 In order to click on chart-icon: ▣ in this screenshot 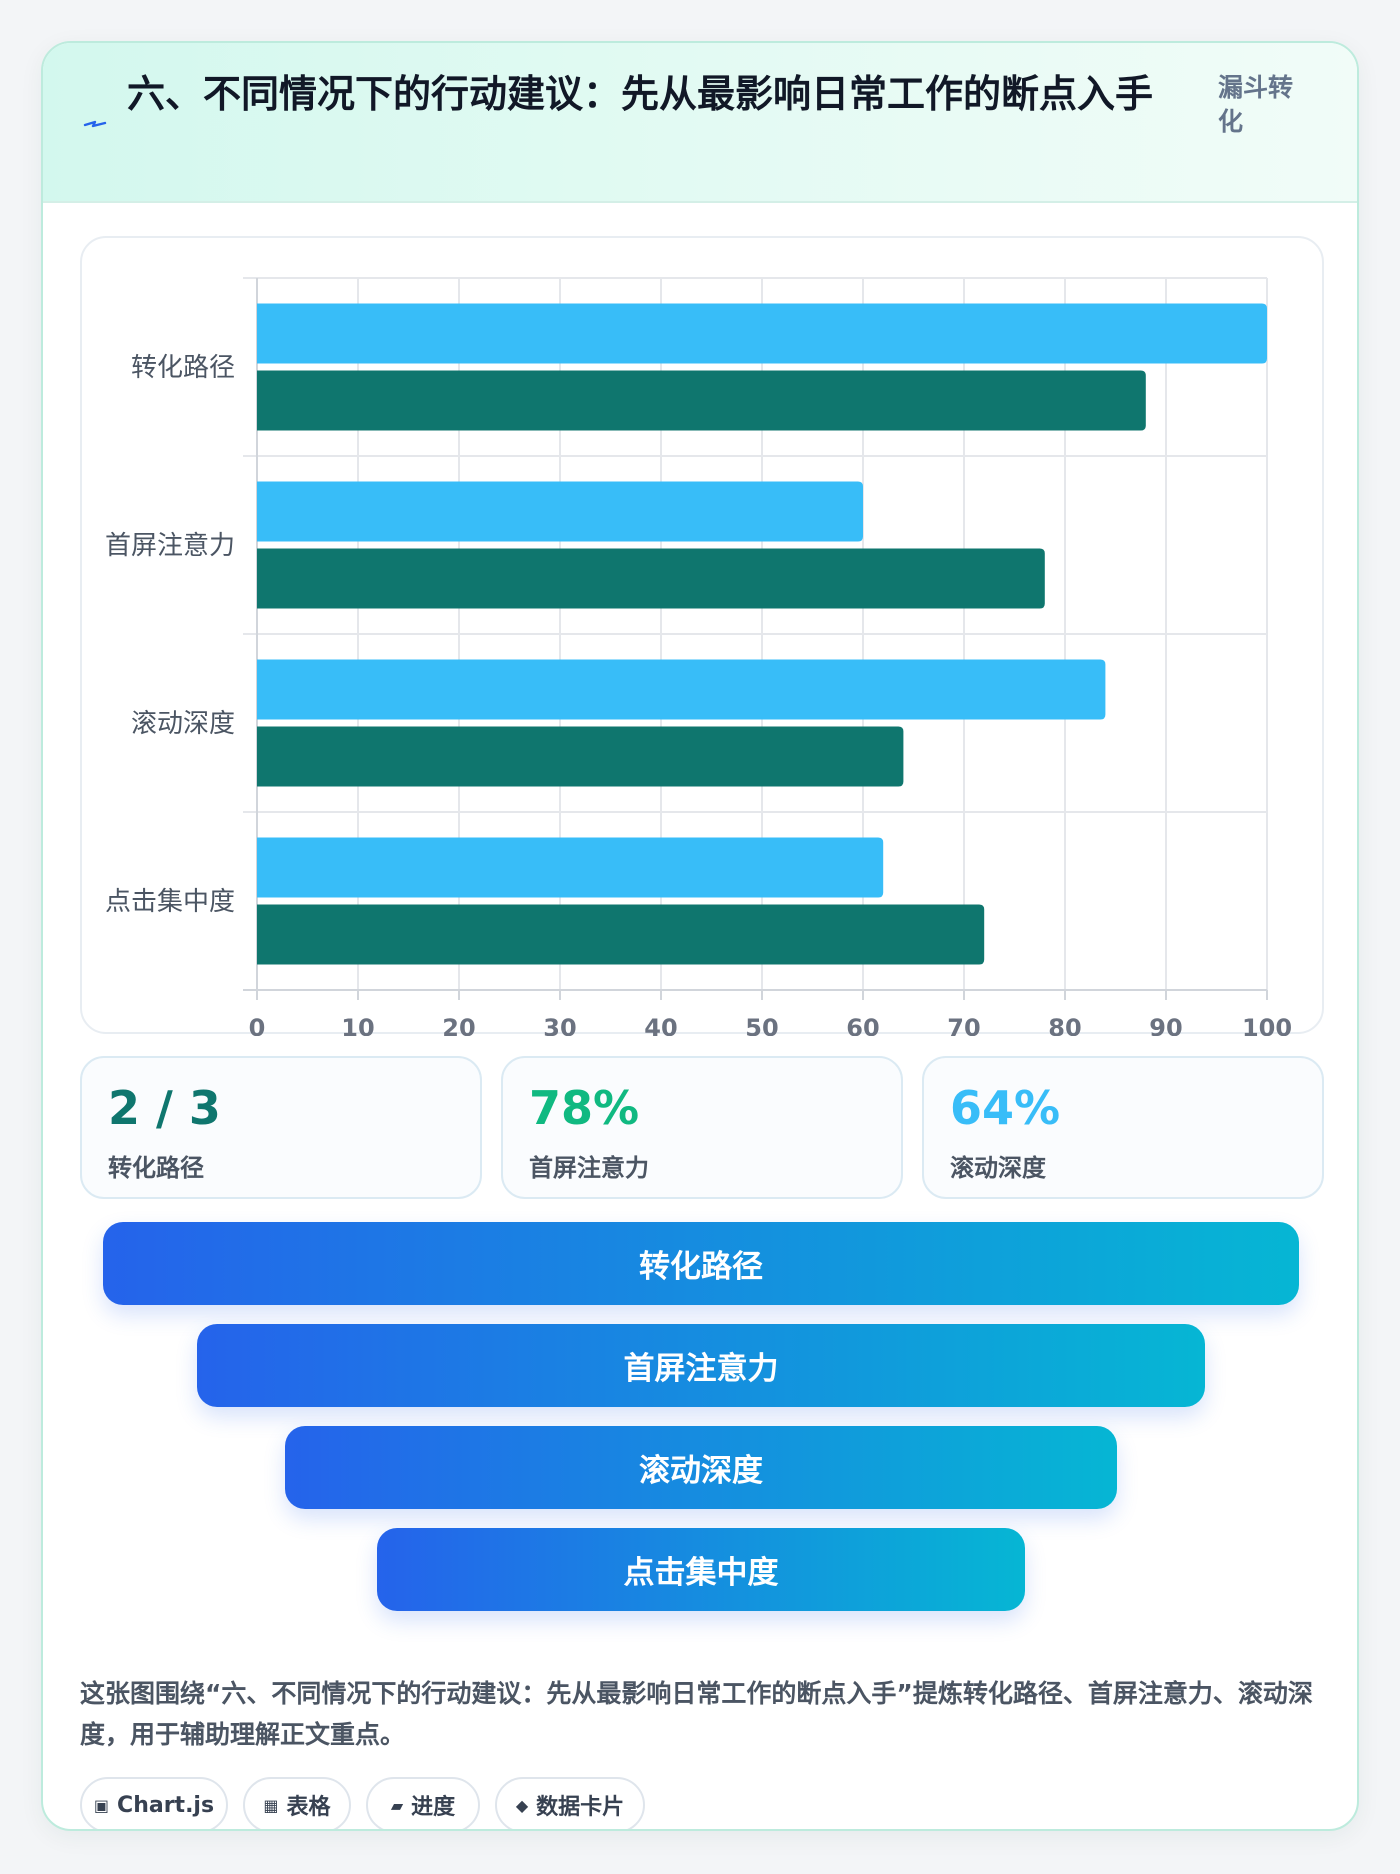, I will do `click(101, 1805)`.